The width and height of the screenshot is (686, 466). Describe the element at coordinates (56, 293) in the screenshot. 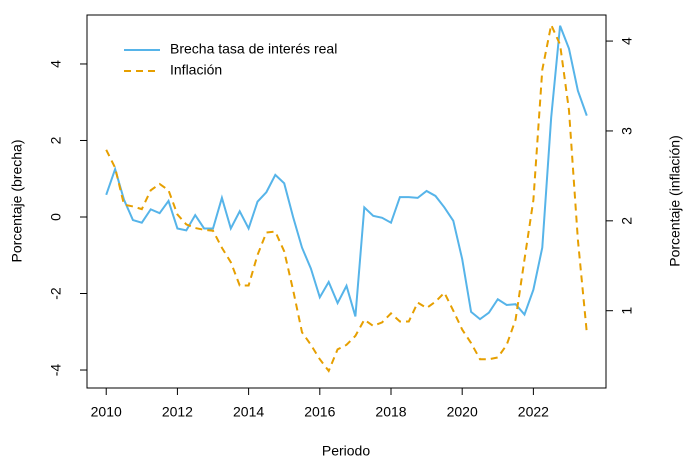

I see `y-tick-label: -2` at that location.